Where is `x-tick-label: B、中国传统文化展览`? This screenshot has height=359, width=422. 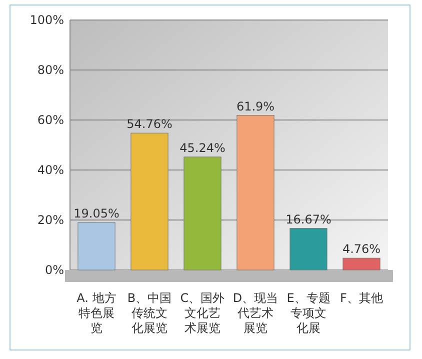
x-tick-label: B、中国传统文化展览 is located at coordinates (149, 313).